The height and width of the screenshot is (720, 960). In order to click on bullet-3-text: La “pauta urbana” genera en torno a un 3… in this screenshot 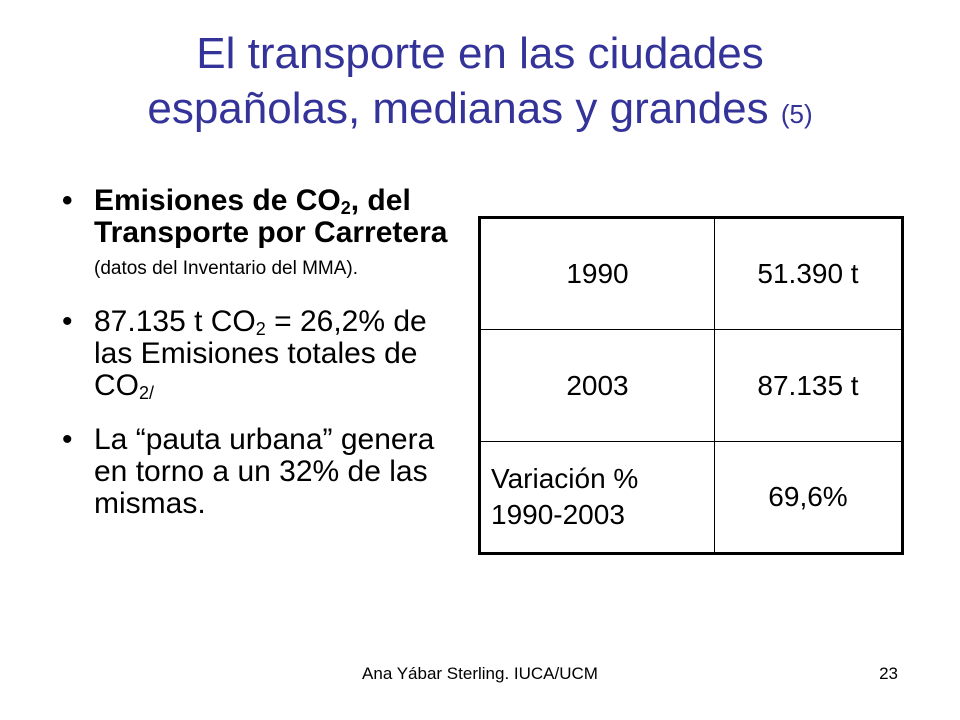, I will do `click(264, 471)`.